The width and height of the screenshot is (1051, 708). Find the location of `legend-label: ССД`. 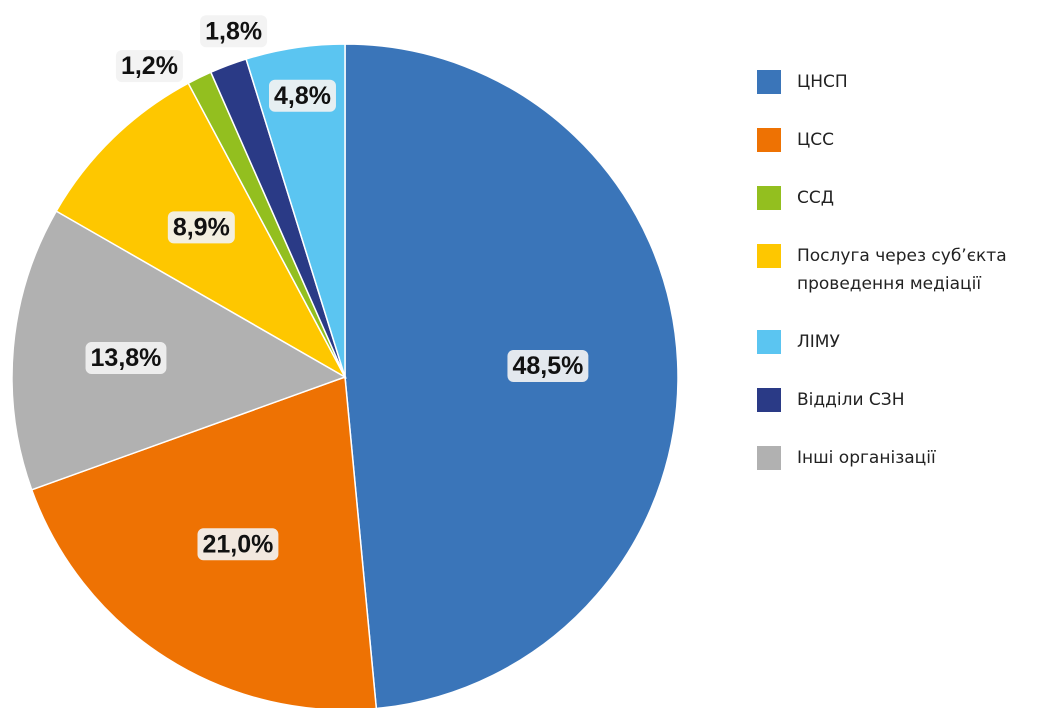

legend-label: ССД is located at coordinates (816, 198).